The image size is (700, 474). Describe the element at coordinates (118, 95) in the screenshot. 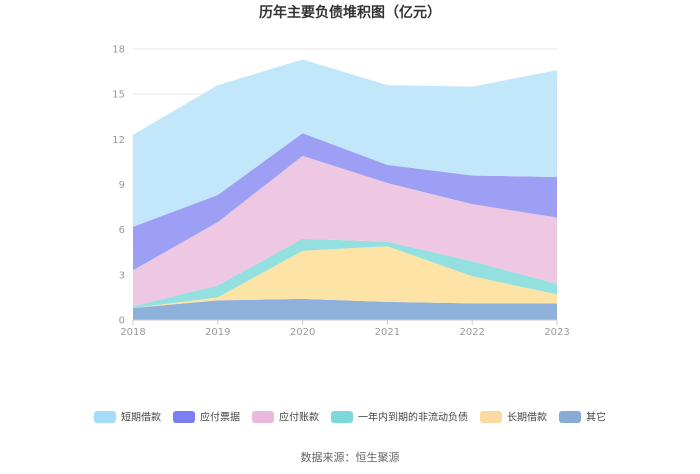

I see `y-tick-label: 15` at that location.